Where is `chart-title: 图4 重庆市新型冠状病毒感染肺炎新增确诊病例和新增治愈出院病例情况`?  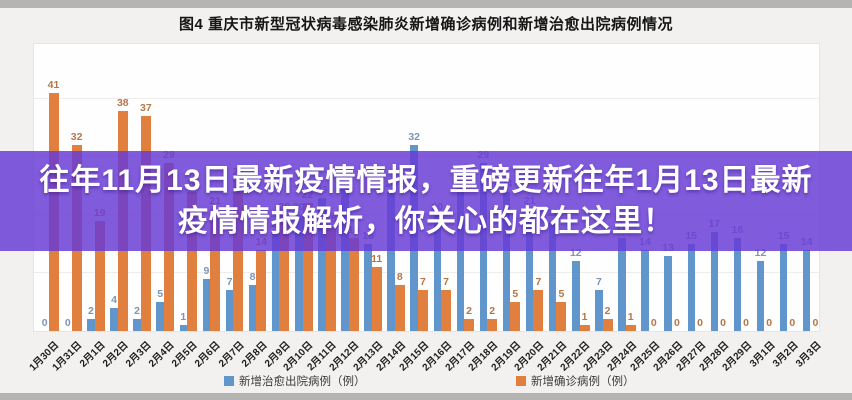 chart-title: 图4 重庆市新型冠状病毒感染肺炎新增确诊病例和新增治愈出院病例情况 is located at coordinates (425, 24).